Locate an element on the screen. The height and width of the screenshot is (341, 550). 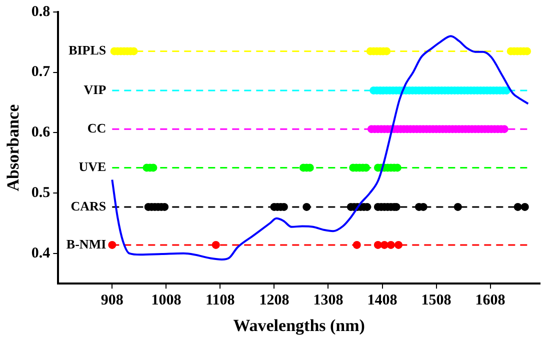
x-axis-title: Wavelengths (nm) is located at coordinates (299, 326).